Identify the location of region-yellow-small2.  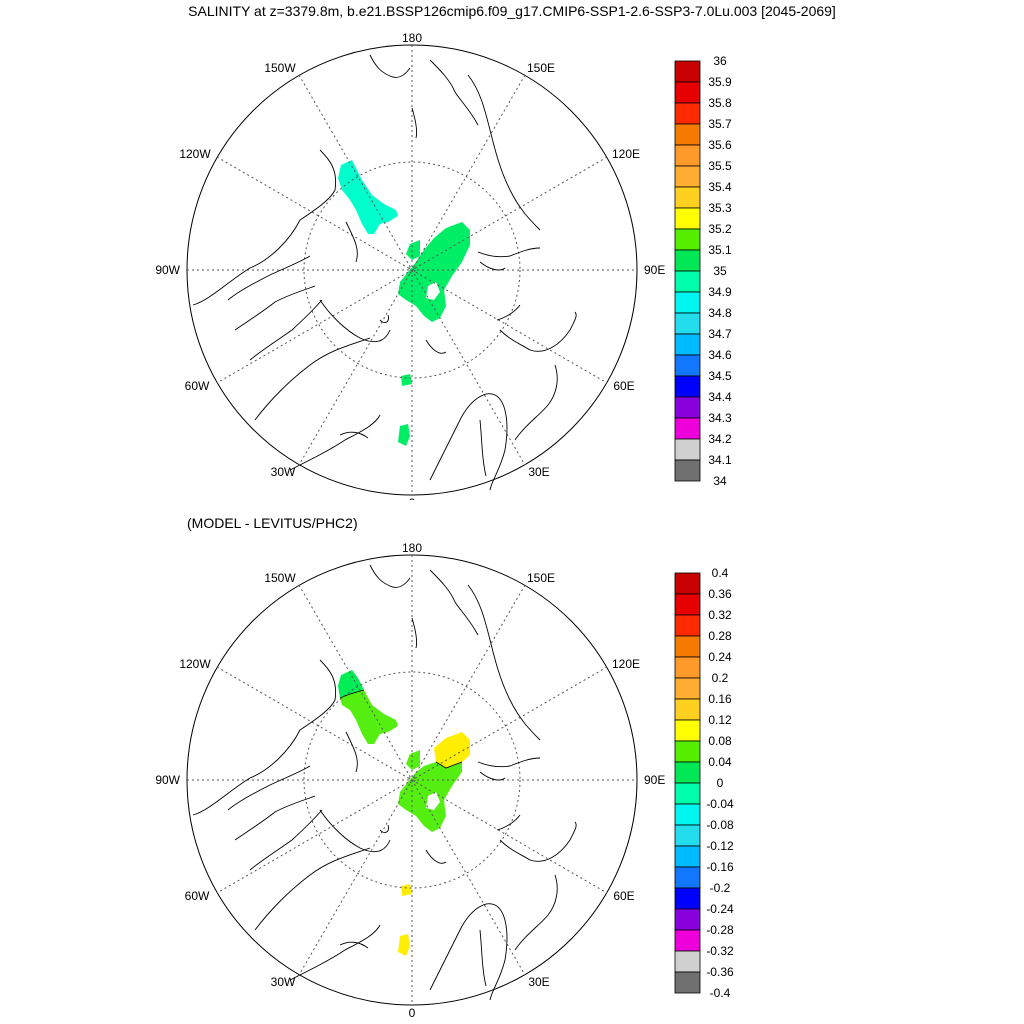
(404, 945).